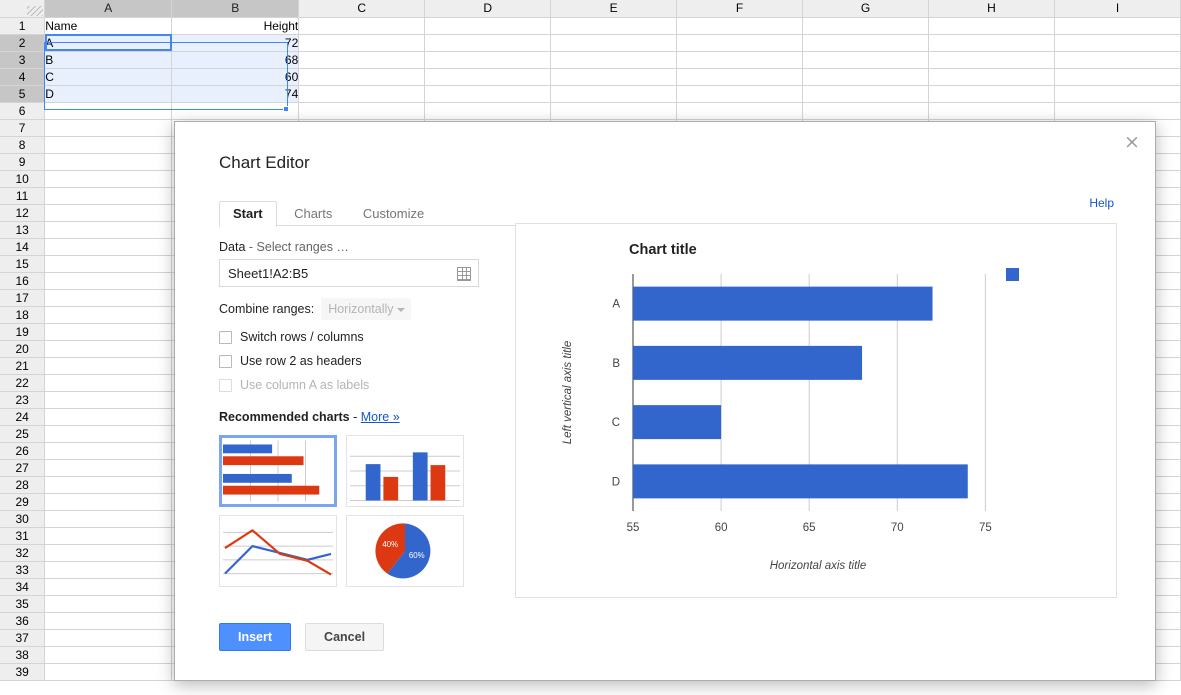 The width and height of the screenshot is (1181, 695). I want to click on cell-A17, so click(108, 298).